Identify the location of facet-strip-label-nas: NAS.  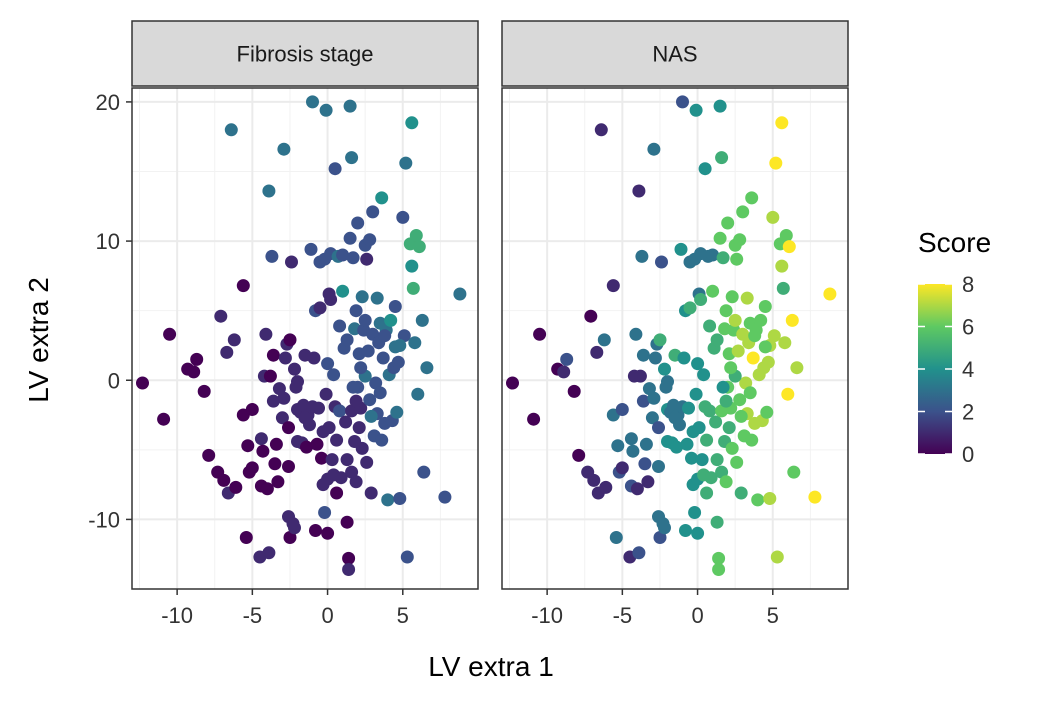
(674, 54).